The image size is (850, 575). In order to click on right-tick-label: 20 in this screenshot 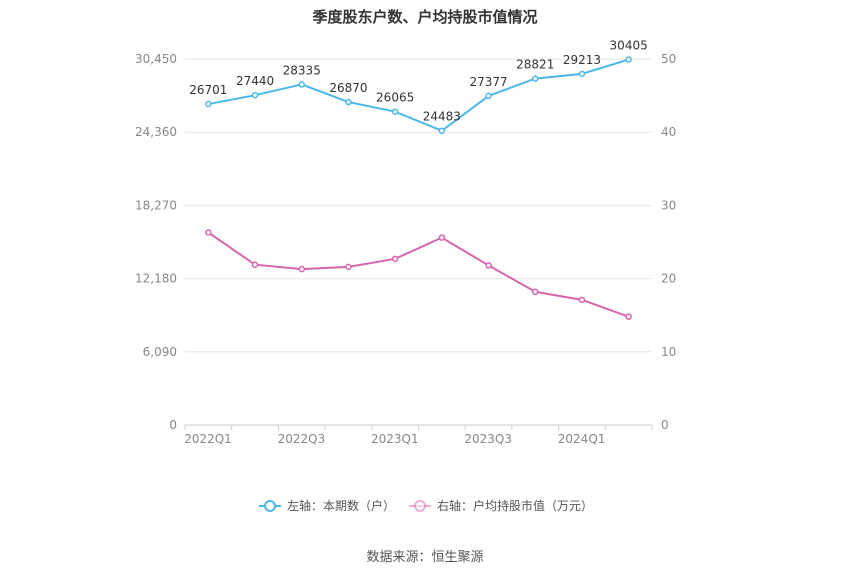, I will do `click(668, 279)`.